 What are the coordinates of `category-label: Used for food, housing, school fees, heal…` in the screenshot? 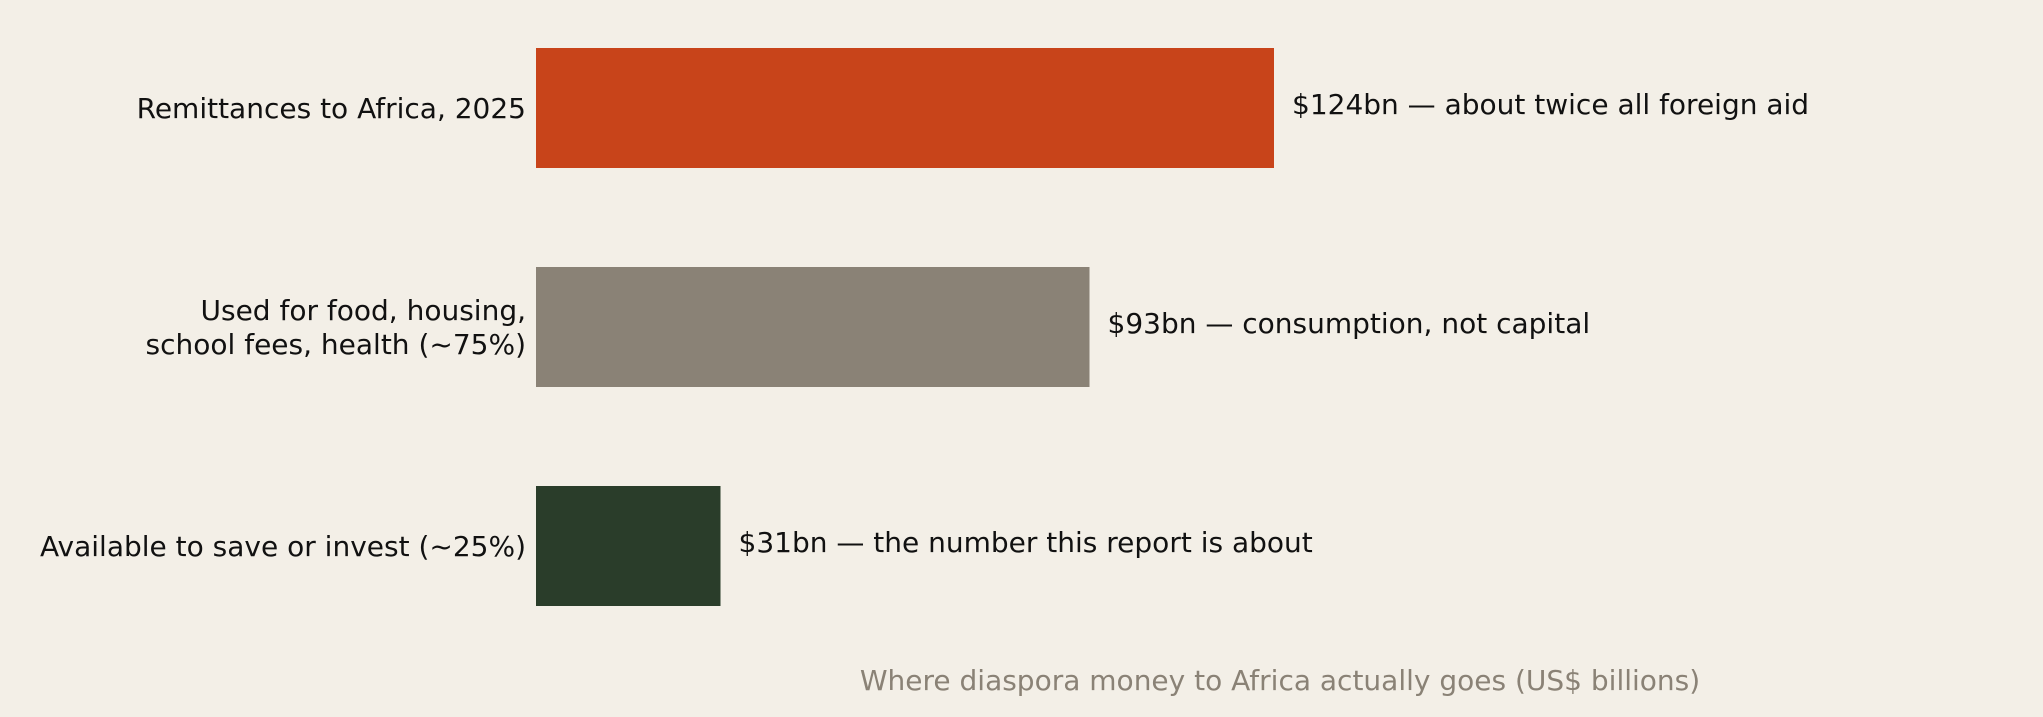 It's located at (336, 327).